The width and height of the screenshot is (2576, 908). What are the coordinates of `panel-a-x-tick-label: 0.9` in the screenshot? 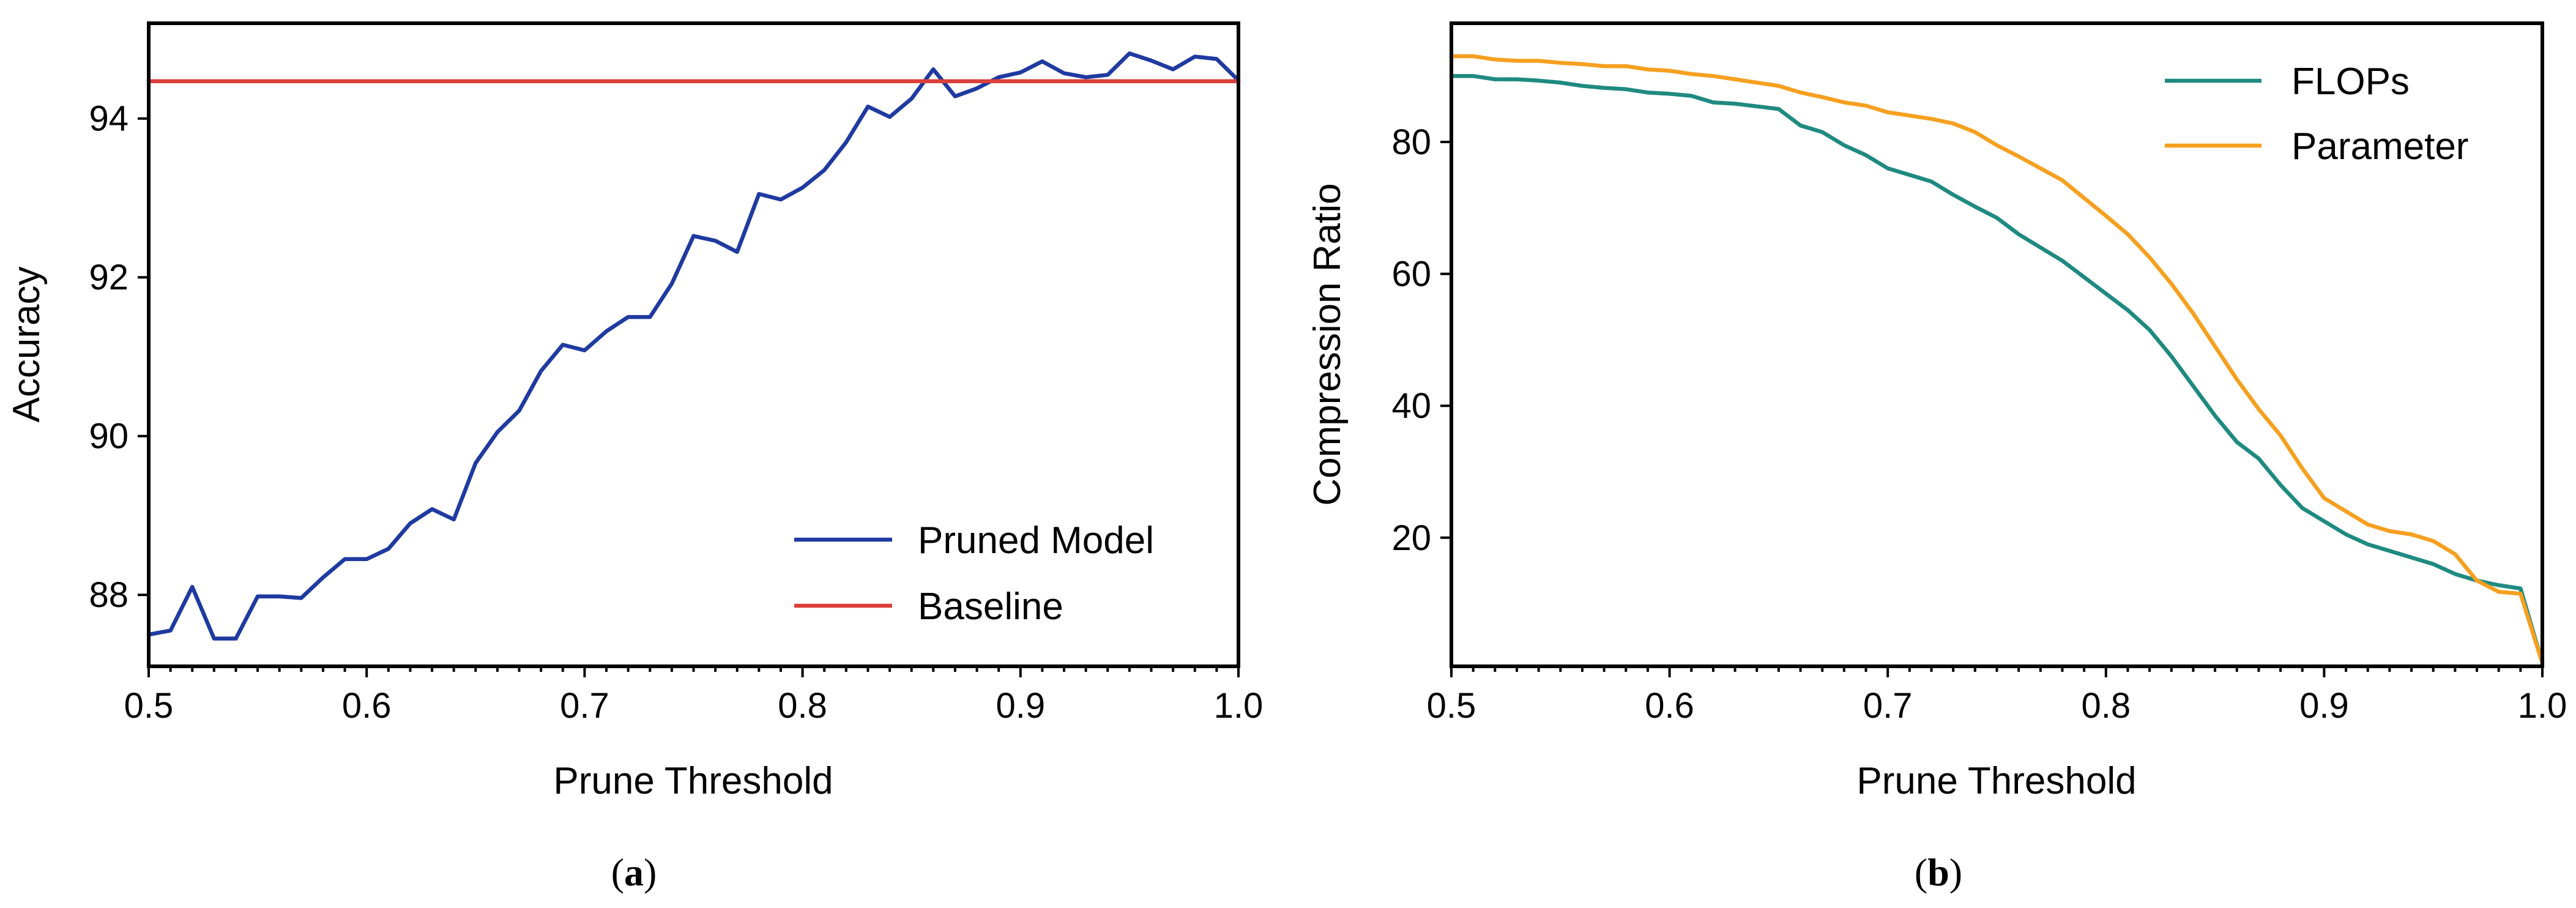 It's located at (1020, 706).